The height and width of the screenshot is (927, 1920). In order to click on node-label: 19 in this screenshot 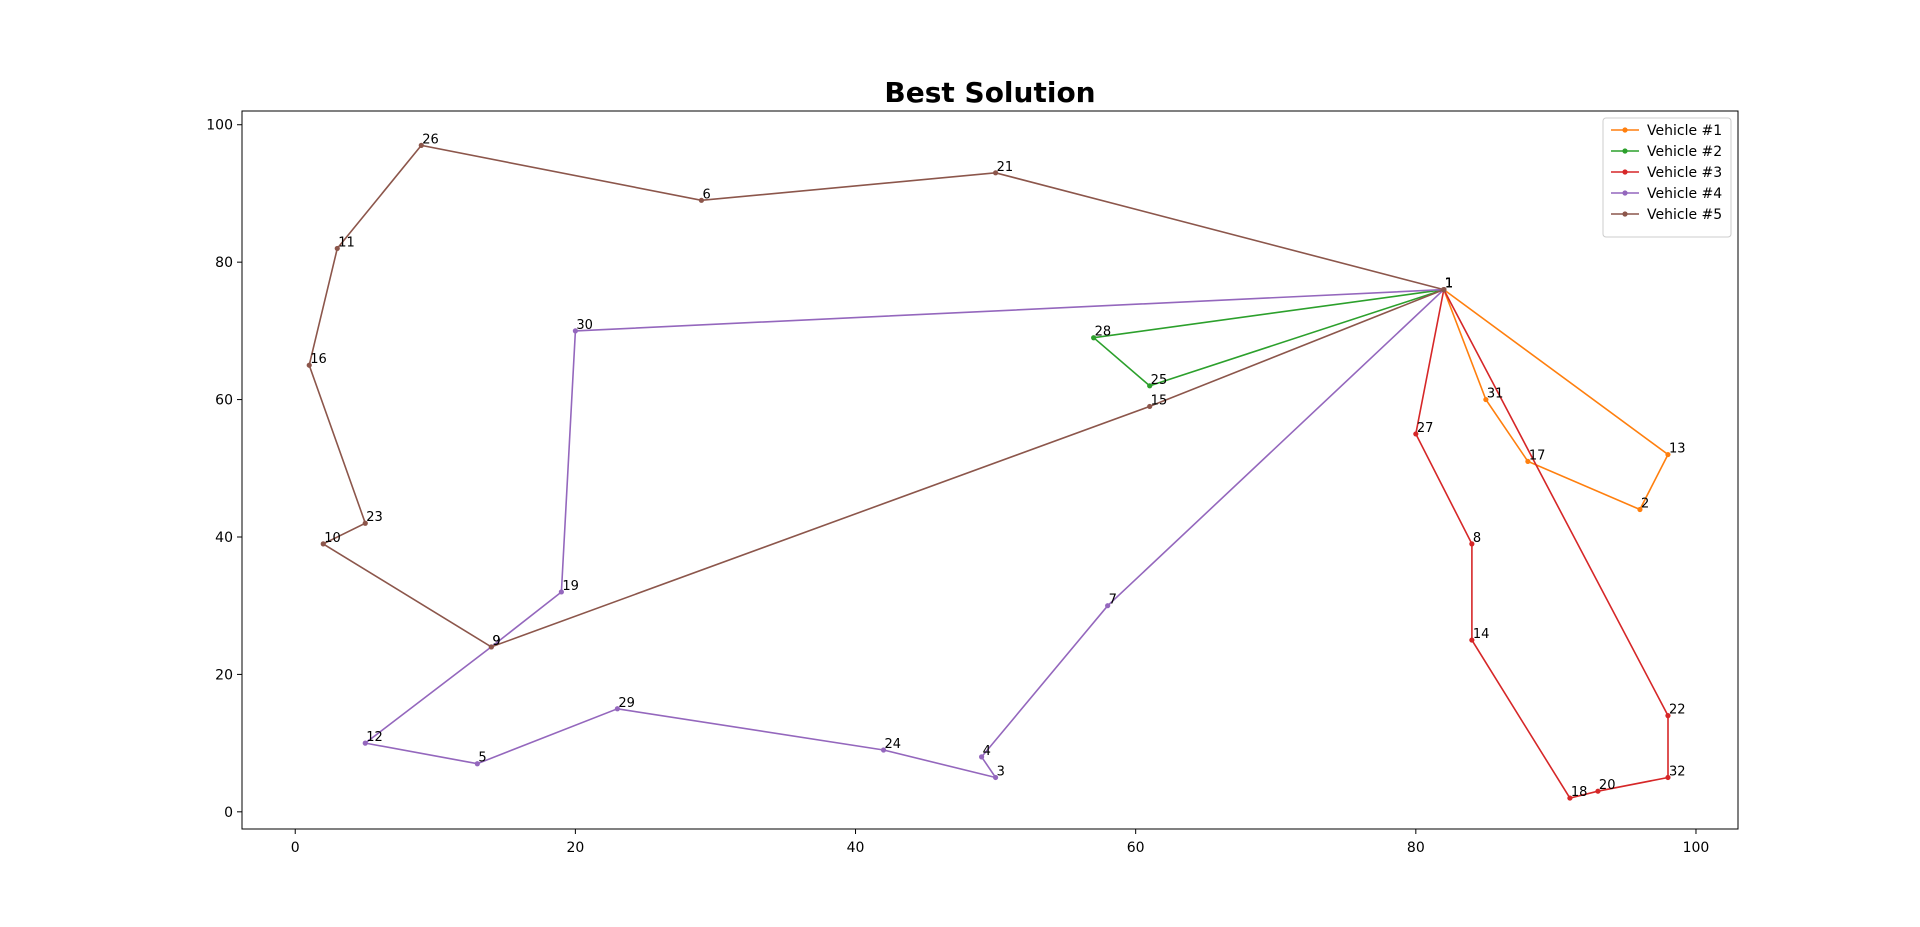, I will do `click(570, 586)`.